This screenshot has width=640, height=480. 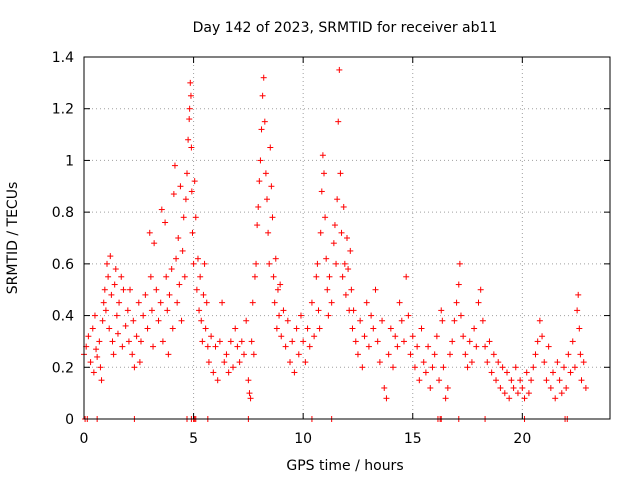 I want to click on y-tick-label: 0, so click(x=69, y=420).